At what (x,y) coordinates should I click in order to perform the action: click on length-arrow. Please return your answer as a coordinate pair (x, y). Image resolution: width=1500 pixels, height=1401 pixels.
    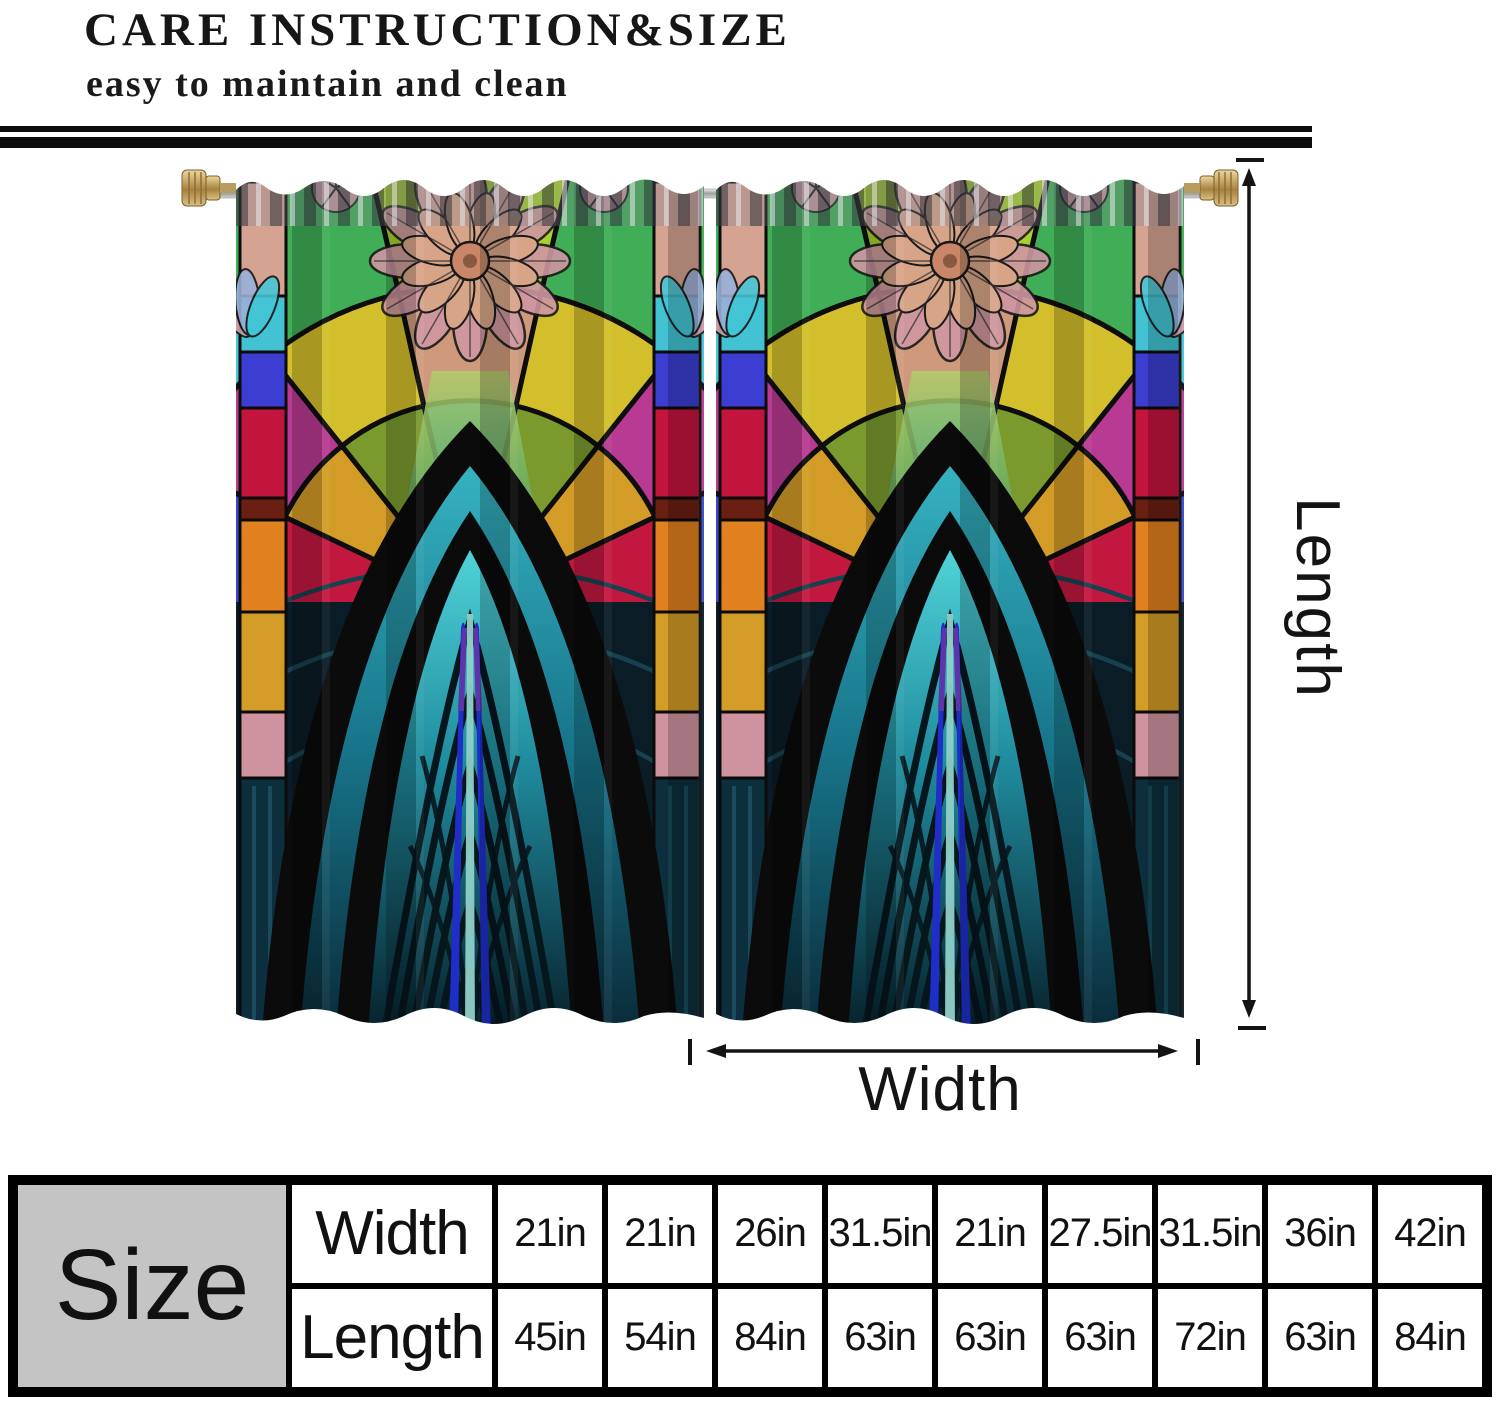
    Looking at the image, I should click on (1251, 593).